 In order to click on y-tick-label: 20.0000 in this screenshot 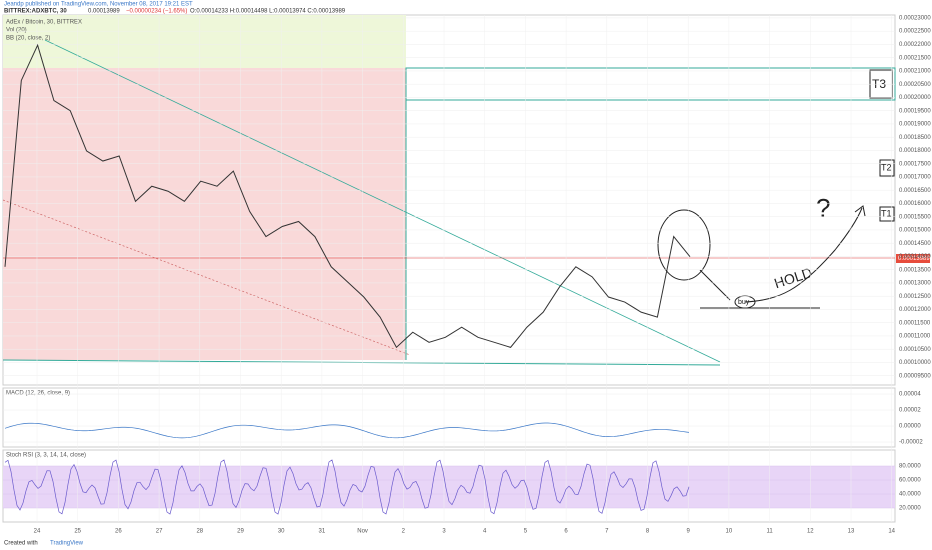, I will do `click(910, 509)`.